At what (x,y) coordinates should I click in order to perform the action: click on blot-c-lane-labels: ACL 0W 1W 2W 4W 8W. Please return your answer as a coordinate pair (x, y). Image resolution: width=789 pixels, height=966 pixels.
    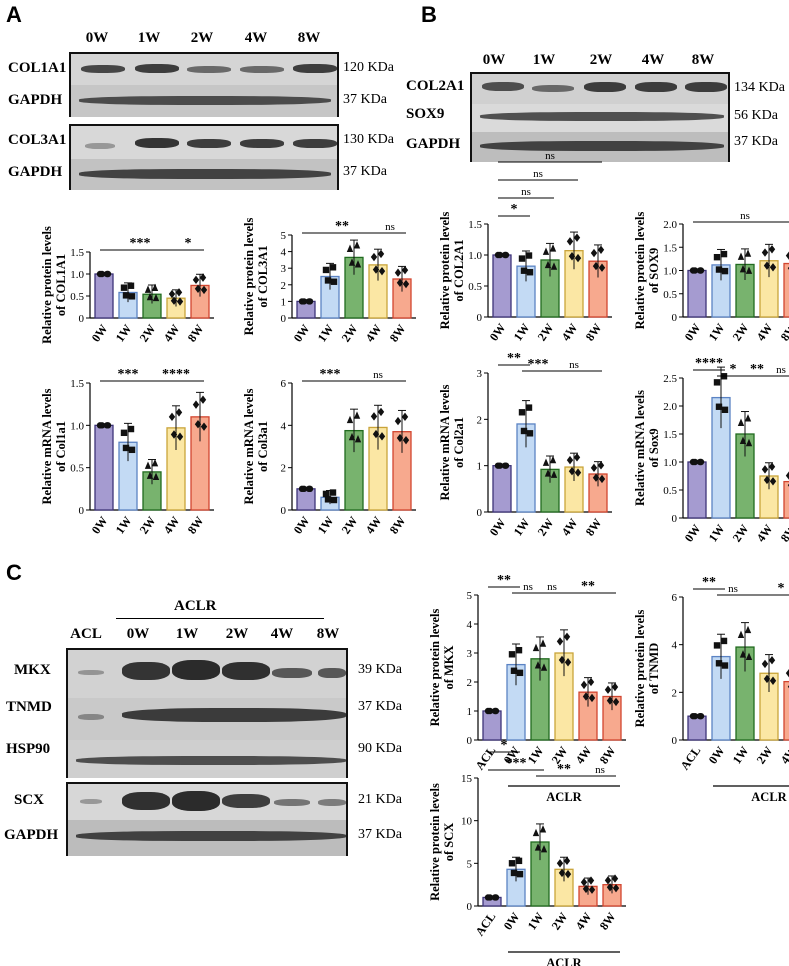
    Looking at the image, I should click on (207, 637).